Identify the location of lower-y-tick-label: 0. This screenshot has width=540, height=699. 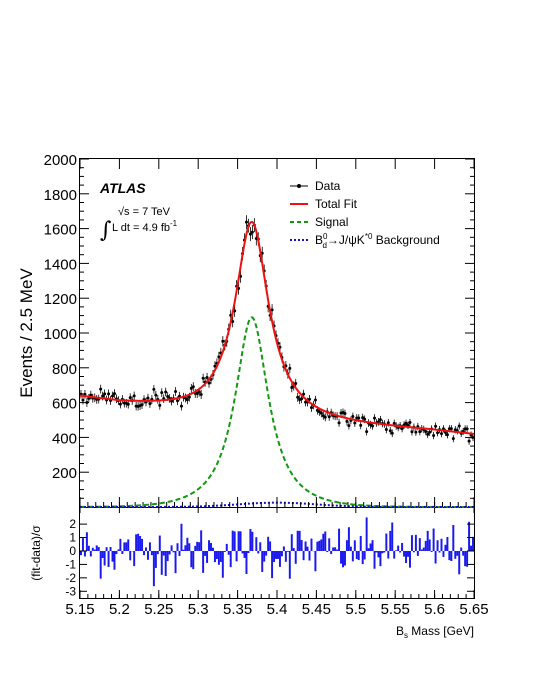
(72, 551).